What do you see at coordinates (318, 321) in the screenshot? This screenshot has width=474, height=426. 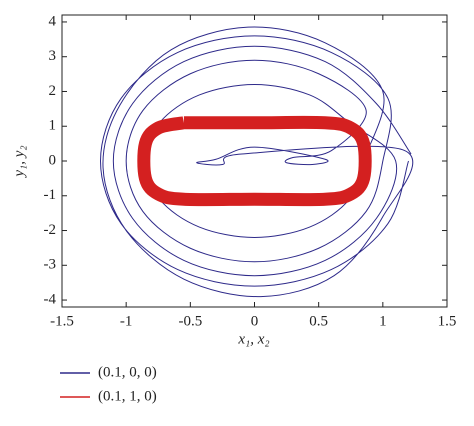 I see `x-tick-label: 0.5` at bounding box center [318, 321].